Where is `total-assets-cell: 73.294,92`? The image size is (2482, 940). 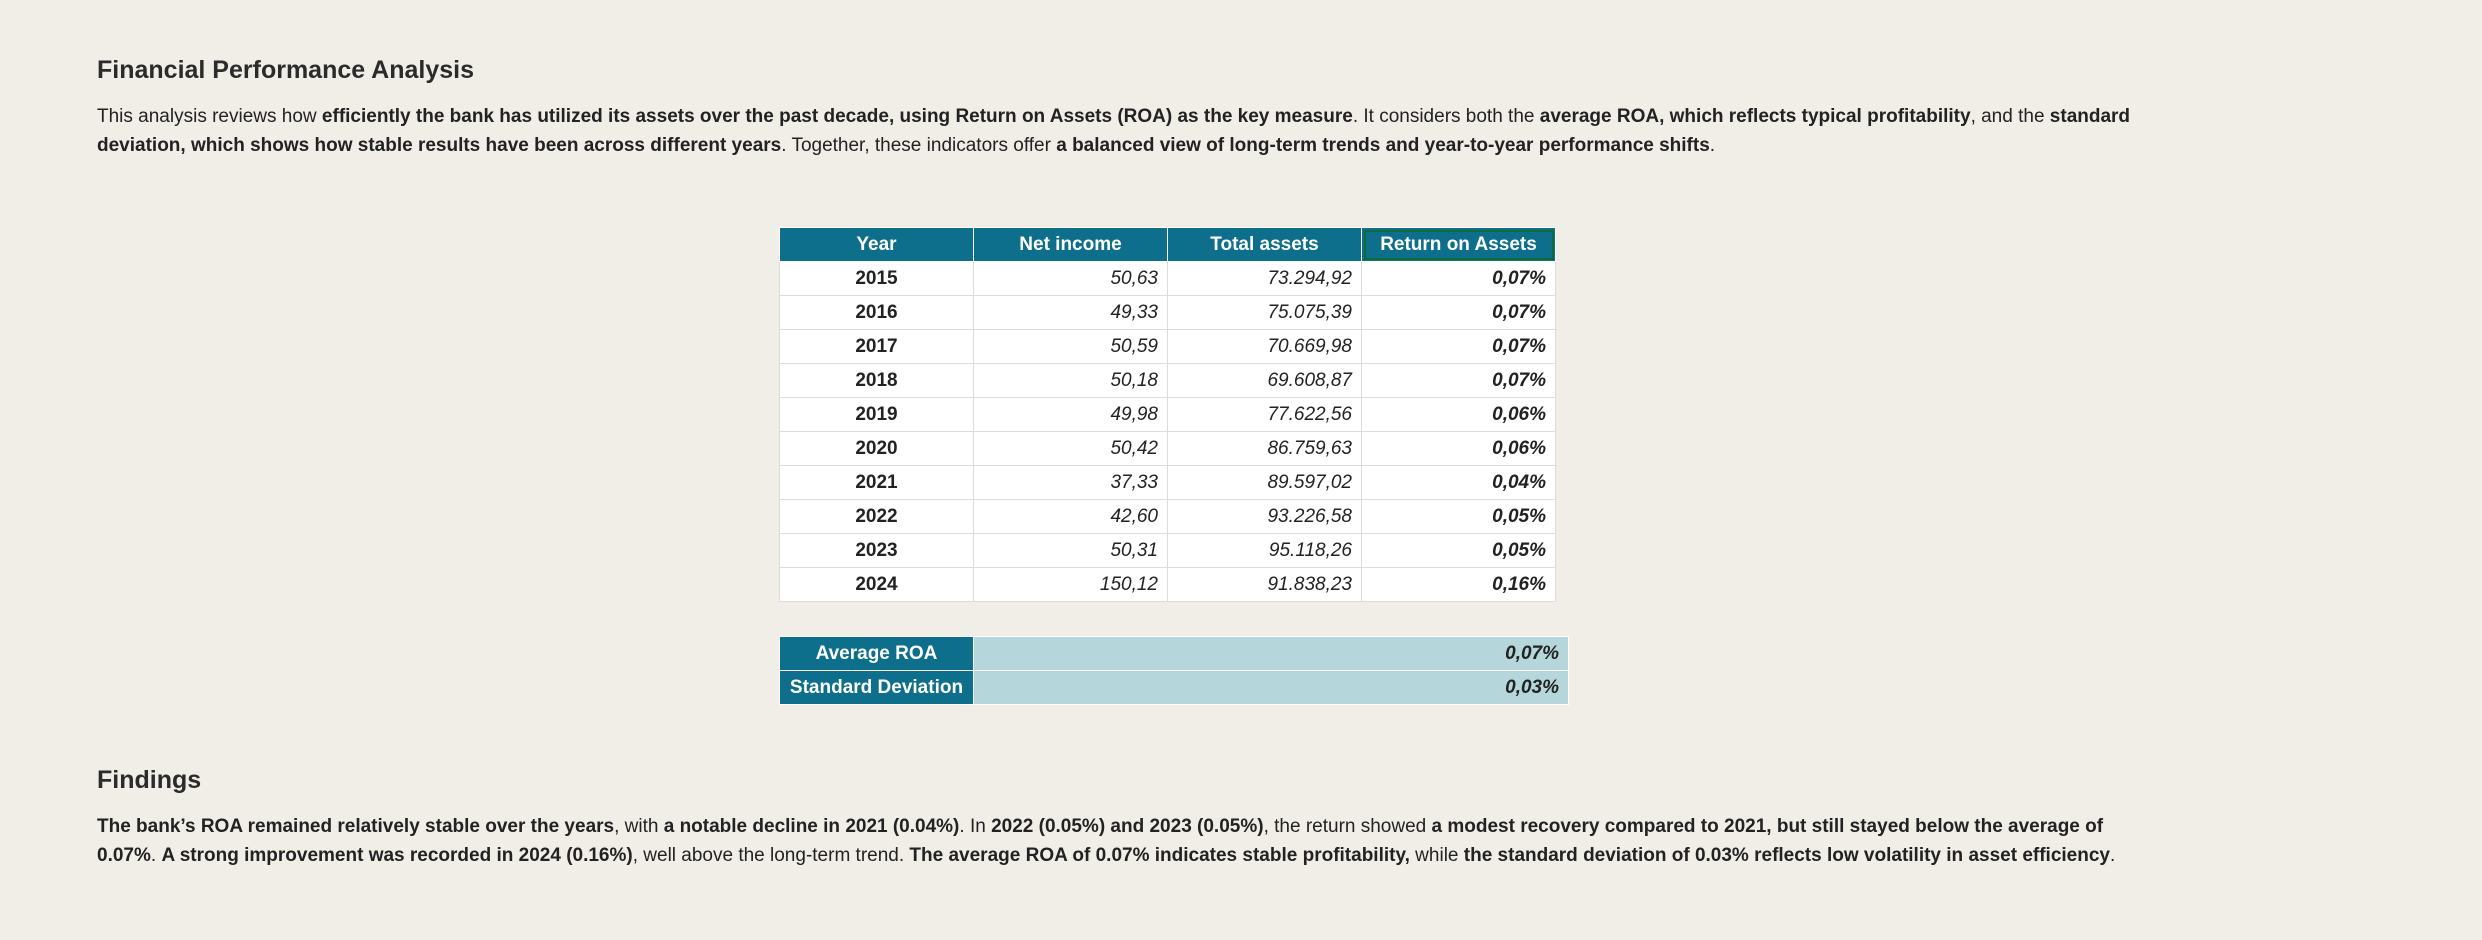 total-assets-cell: 73.294,92 is located at coordinates (1264, 278).